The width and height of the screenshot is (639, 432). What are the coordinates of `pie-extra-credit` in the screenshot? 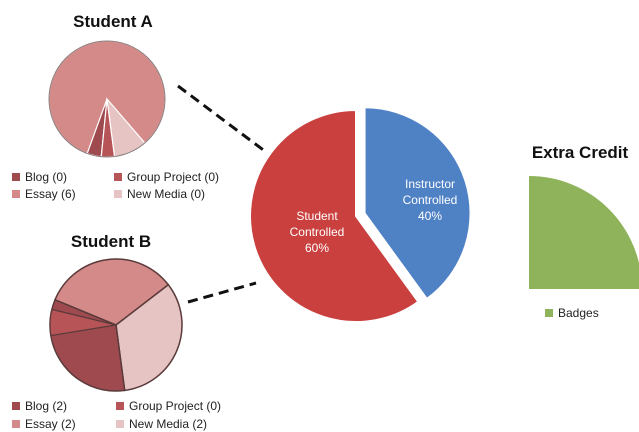 It's located at (584, 232).